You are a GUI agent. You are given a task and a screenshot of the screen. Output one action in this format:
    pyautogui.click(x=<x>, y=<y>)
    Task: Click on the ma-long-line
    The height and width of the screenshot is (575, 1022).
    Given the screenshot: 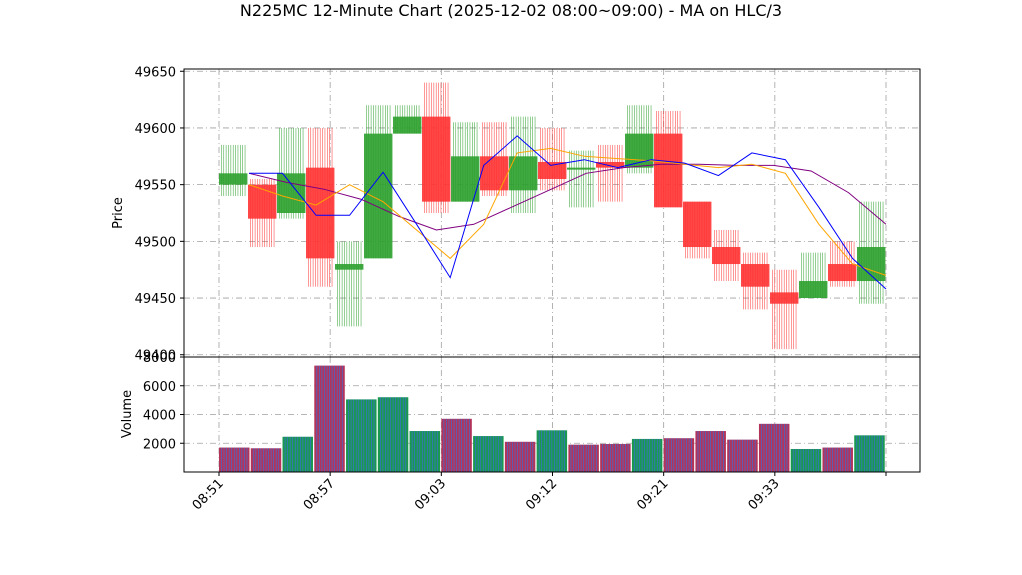 What is the action you would take?
    pyautogui.click(x=567, y=197)
    